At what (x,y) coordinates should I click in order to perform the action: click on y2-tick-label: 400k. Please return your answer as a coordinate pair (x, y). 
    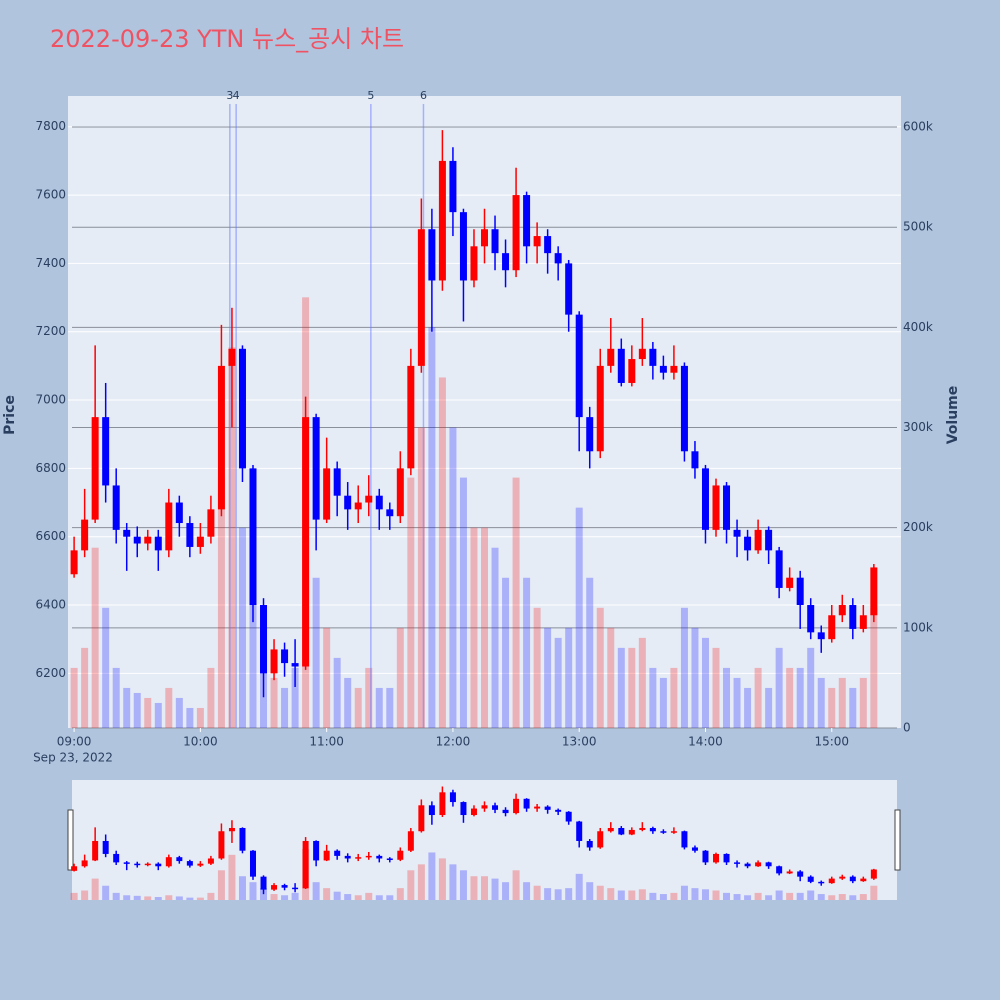
    Looking at the image, I should click on (918, 327).